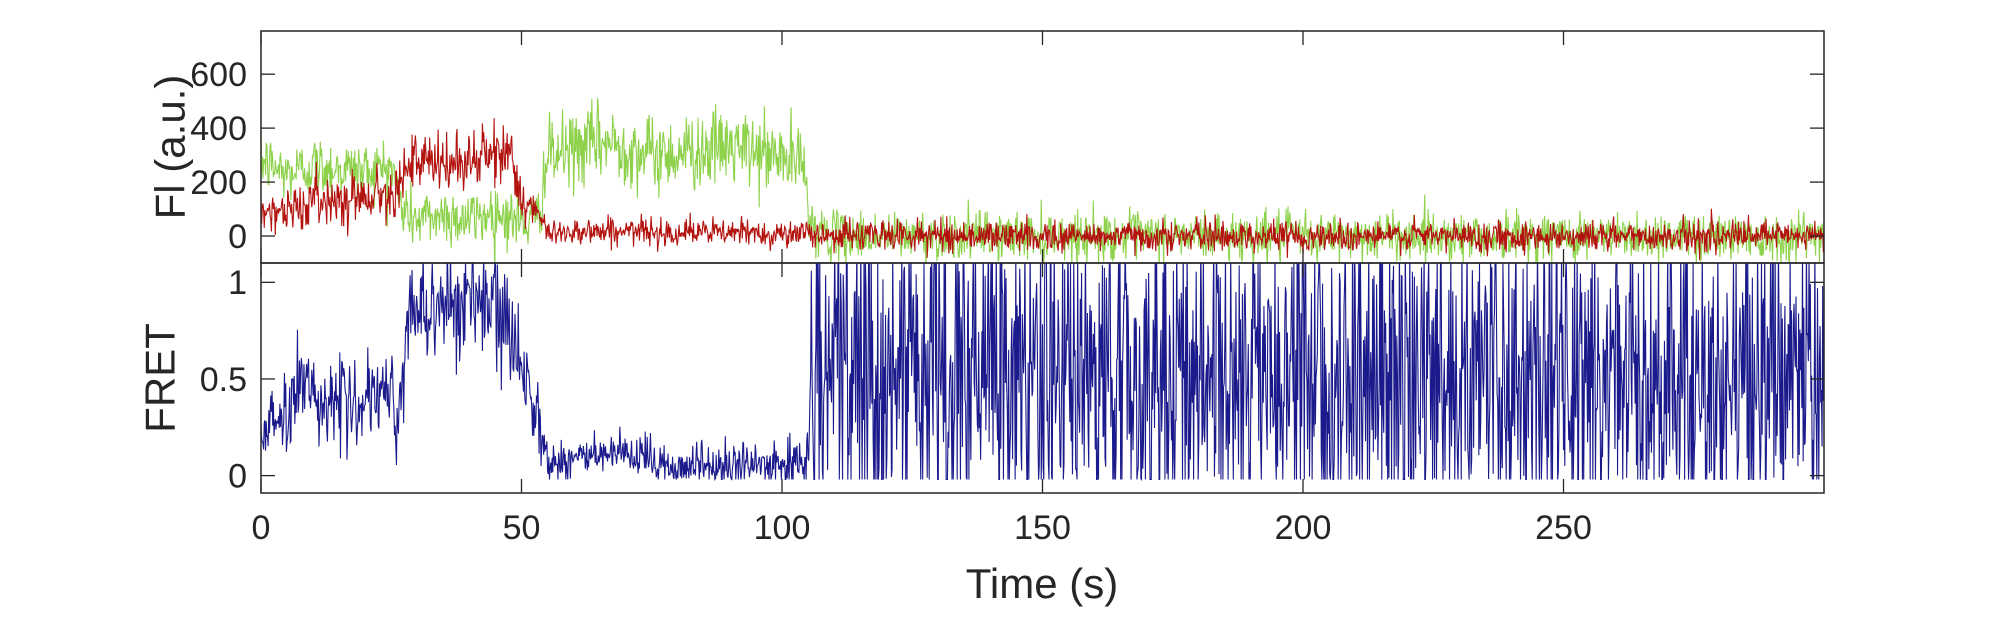 The width and height of the screenshot is (2005, 625). What do you see at coordinates (1042, 528) in the screenshot?
I see `x-tick-label: 150` at bounding box center [1042, 528].